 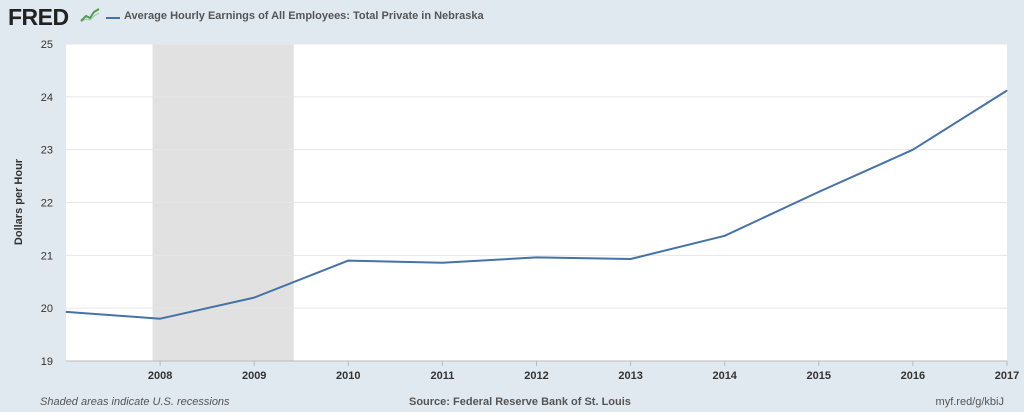 What do you see at coordinates (90, 15) in the screenshot?
I see `fred-graph-icon` at bounding box center [90, 15].